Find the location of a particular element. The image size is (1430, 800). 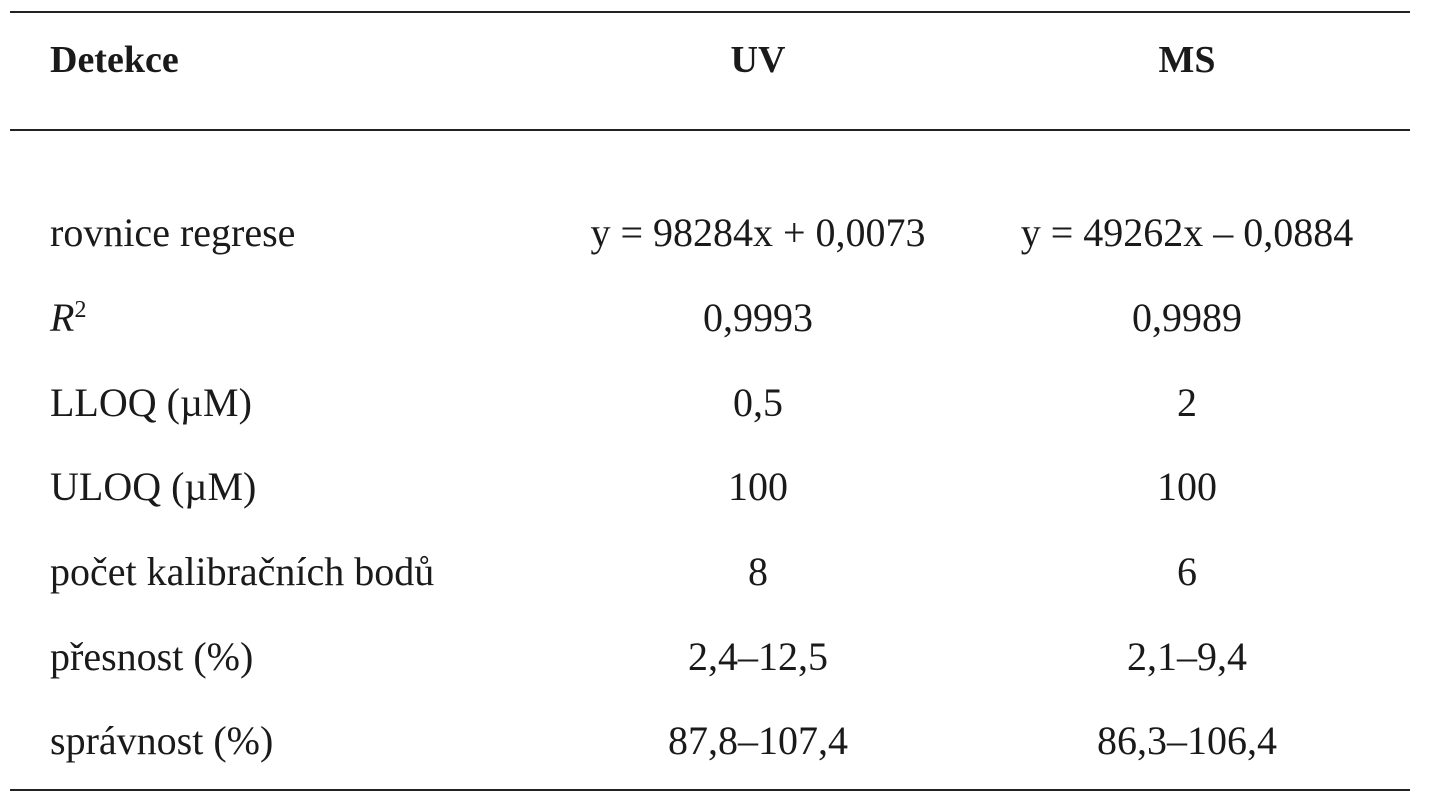

row-label: počet kalibračních bodů is located at coordinates (242, 571).